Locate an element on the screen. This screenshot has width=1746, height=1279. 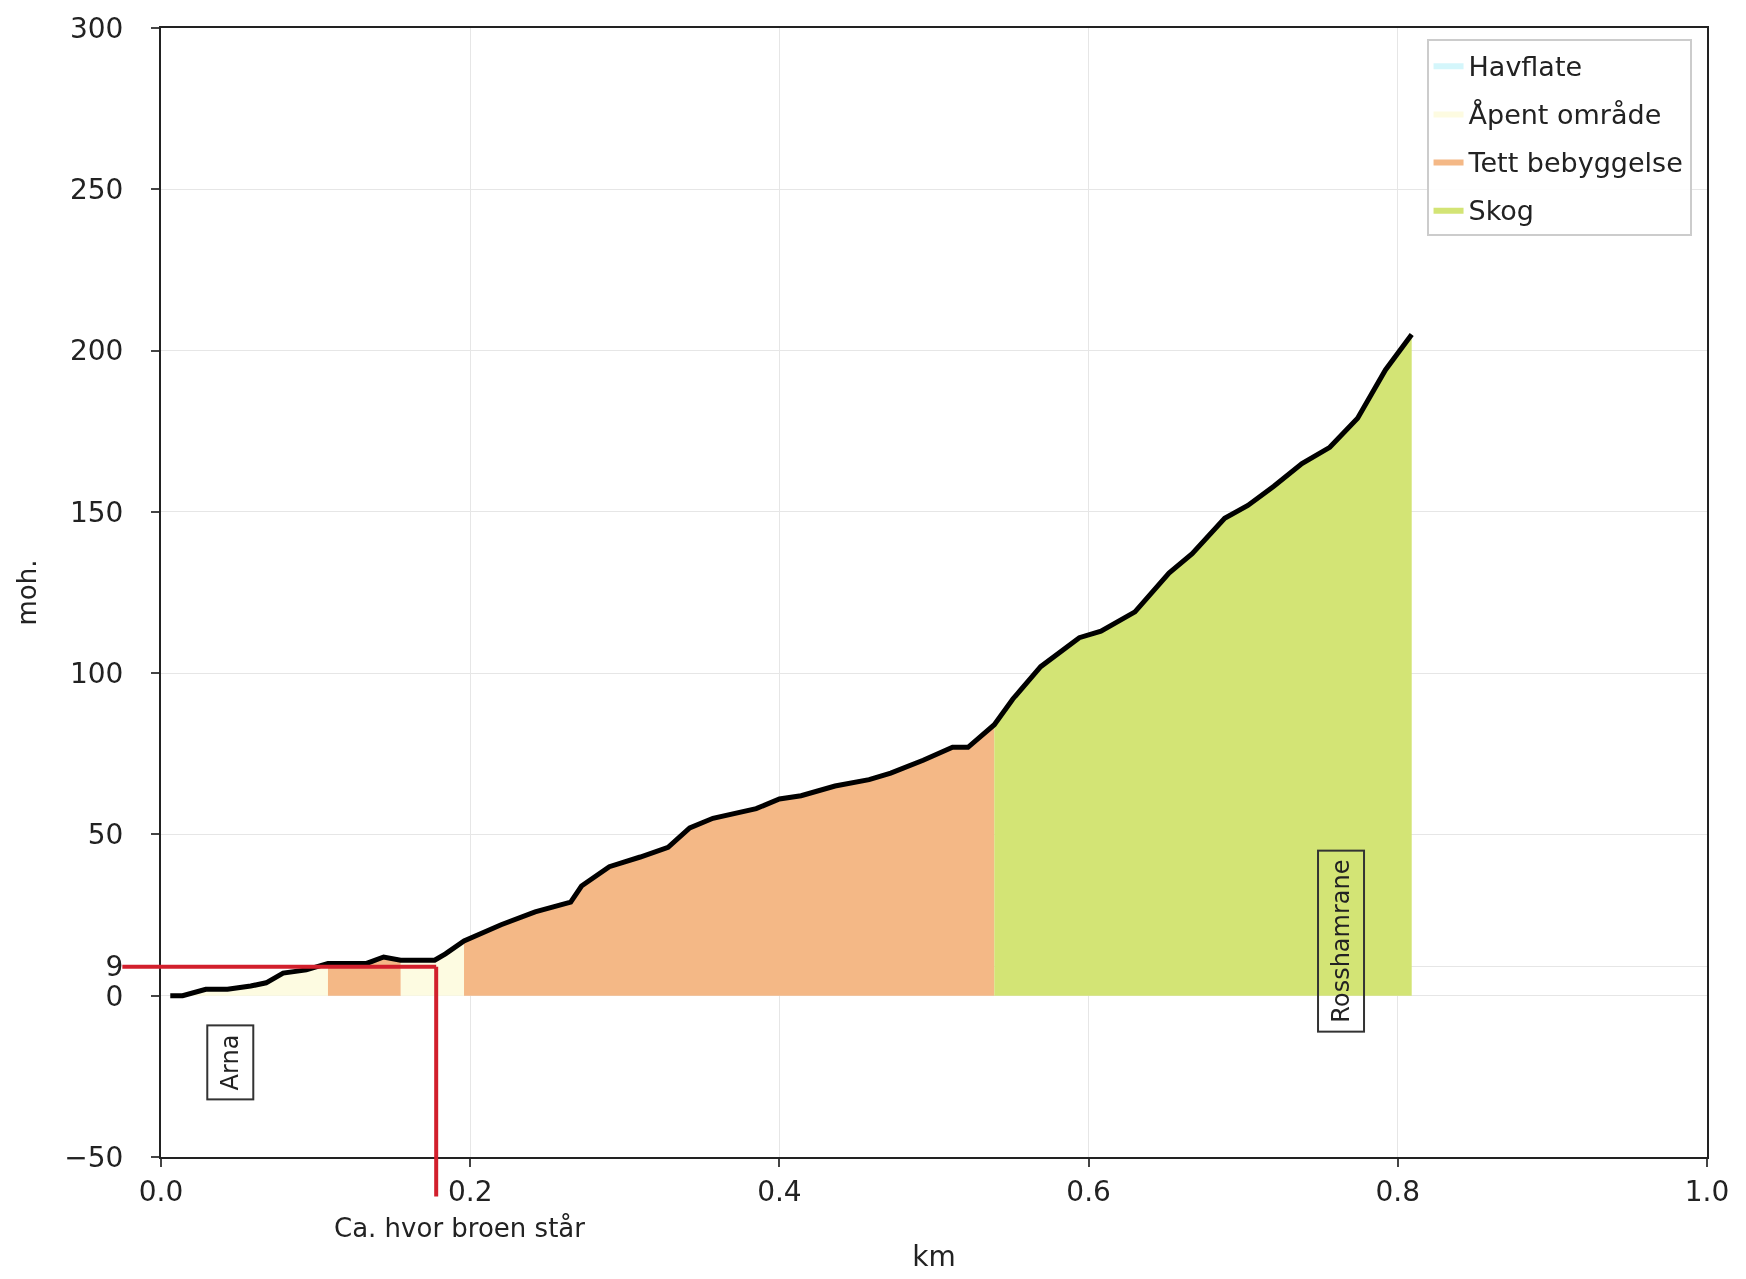
legend-label: Havflate is located at coordinates (1525, 66).